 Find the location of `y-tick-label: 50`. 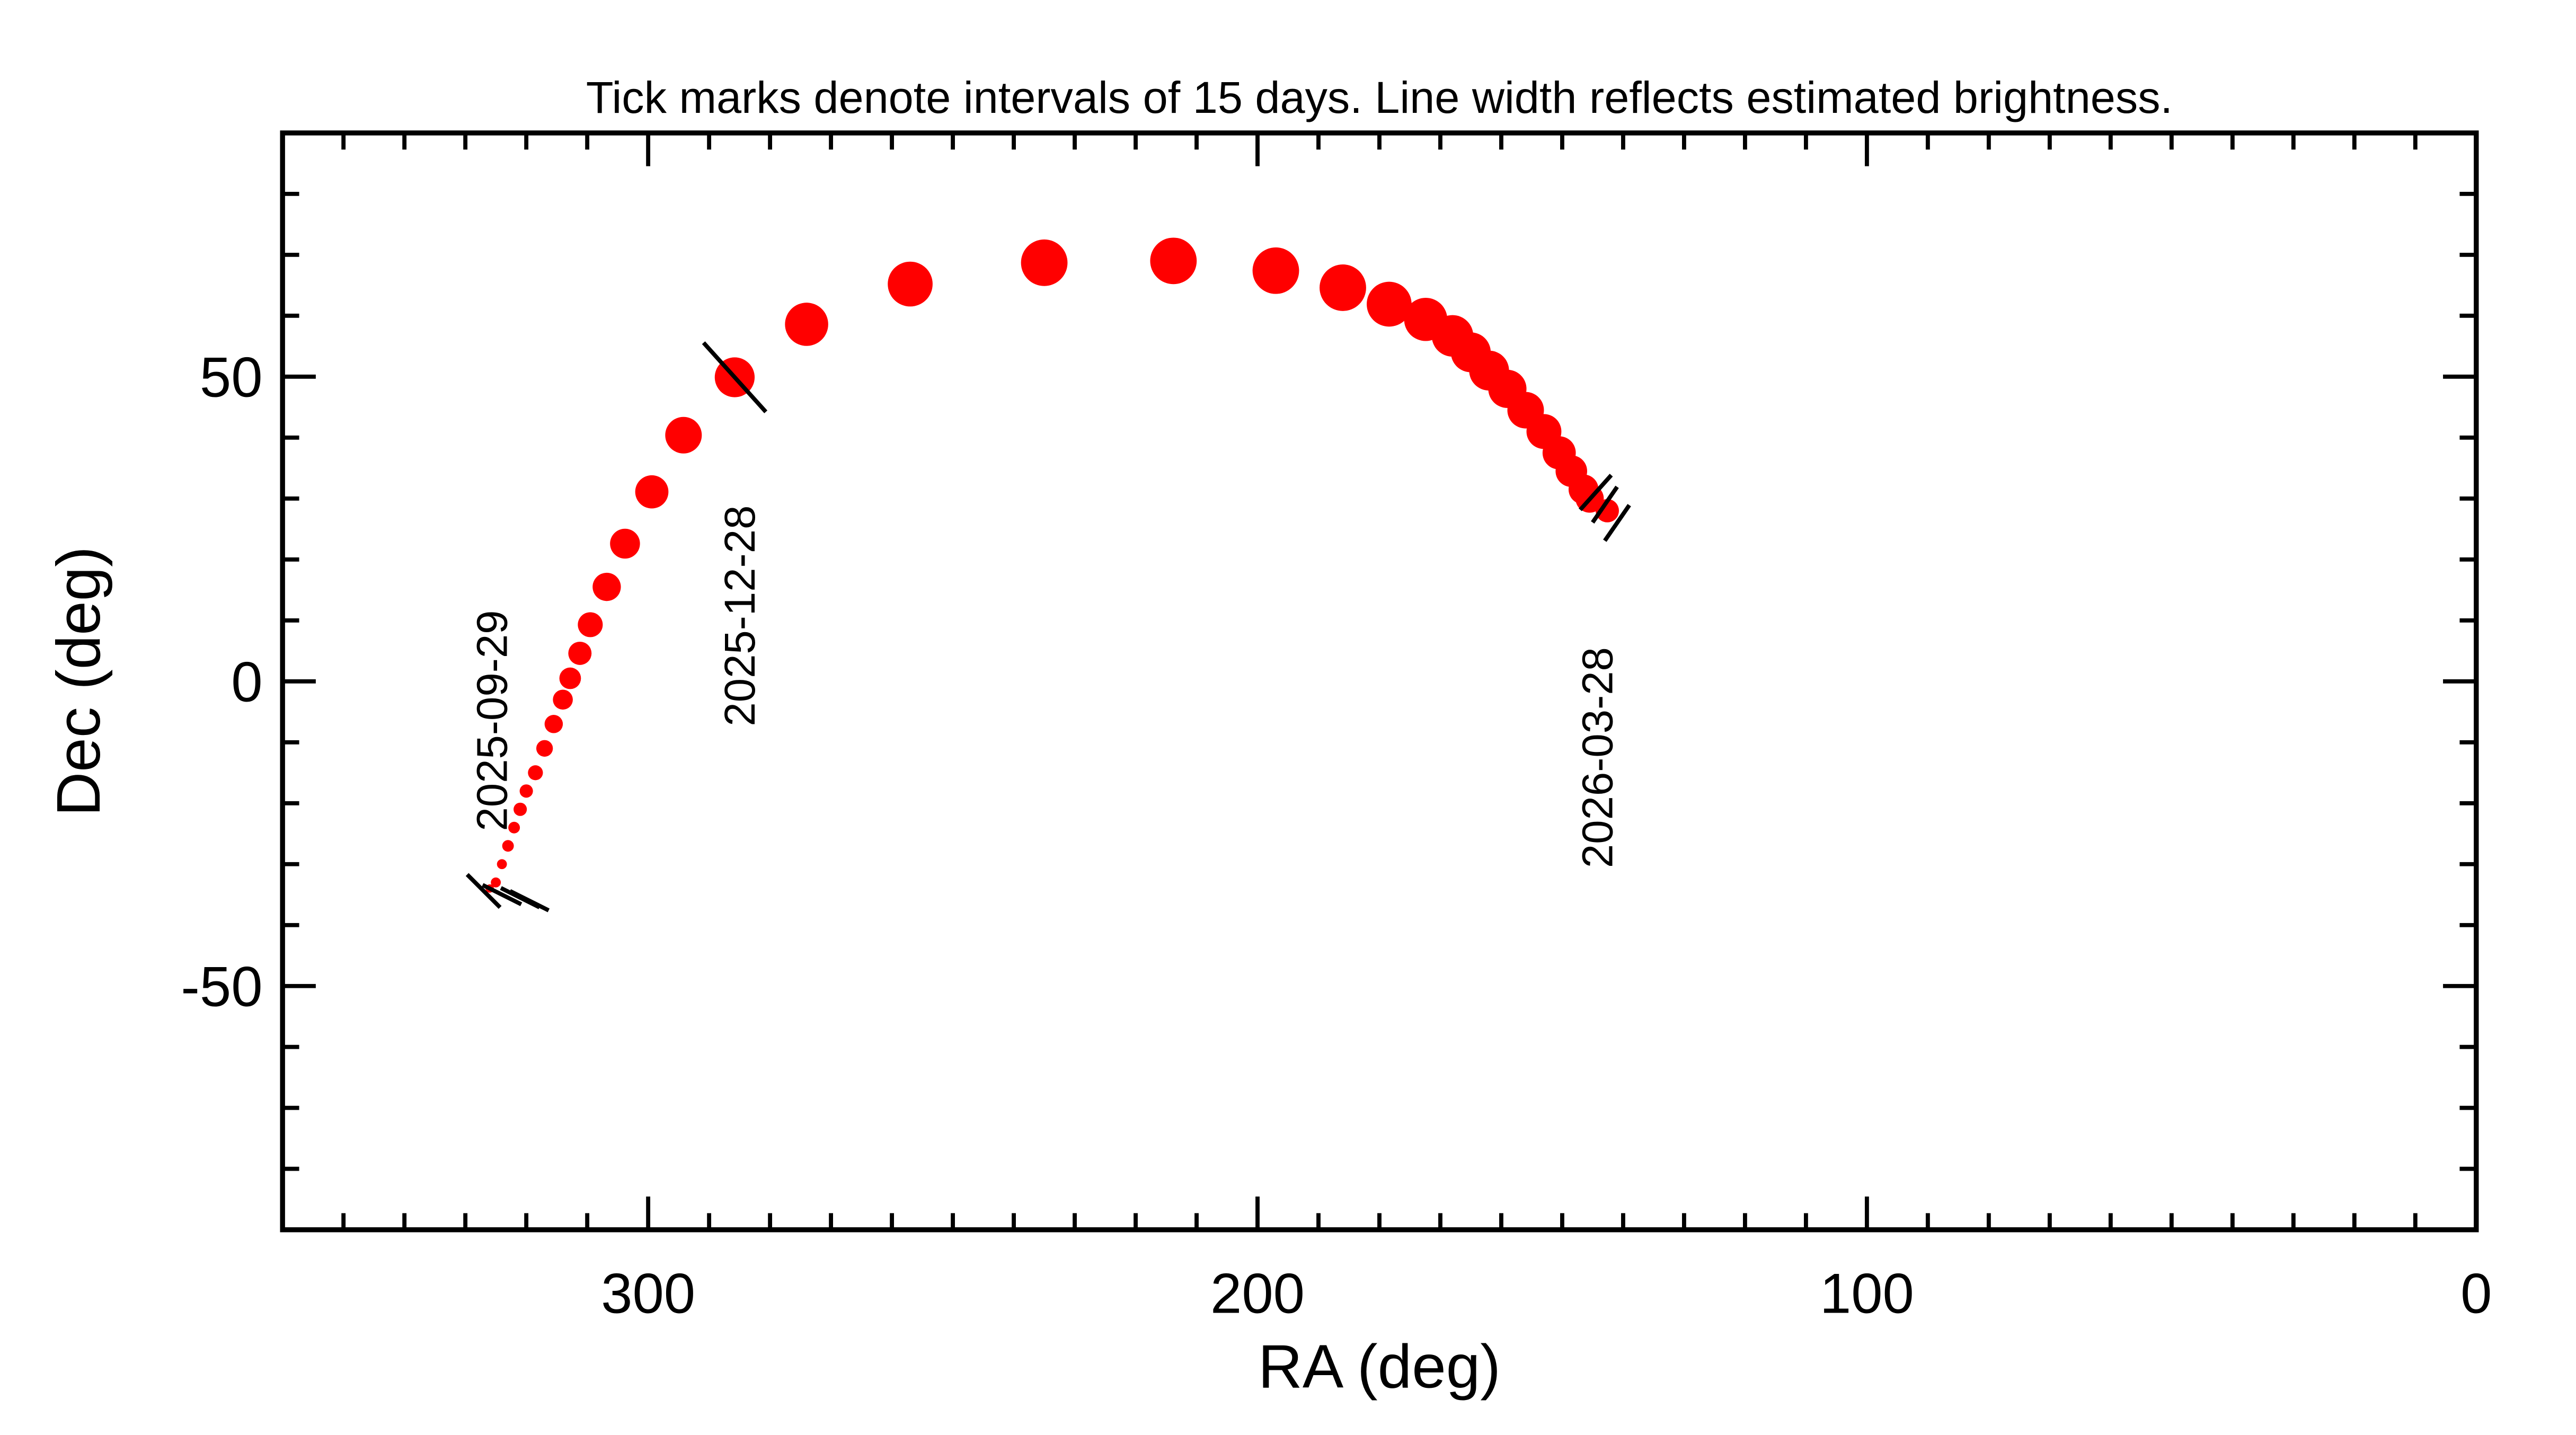

y-tick-label: 50 is located at coordinates (231, 377).